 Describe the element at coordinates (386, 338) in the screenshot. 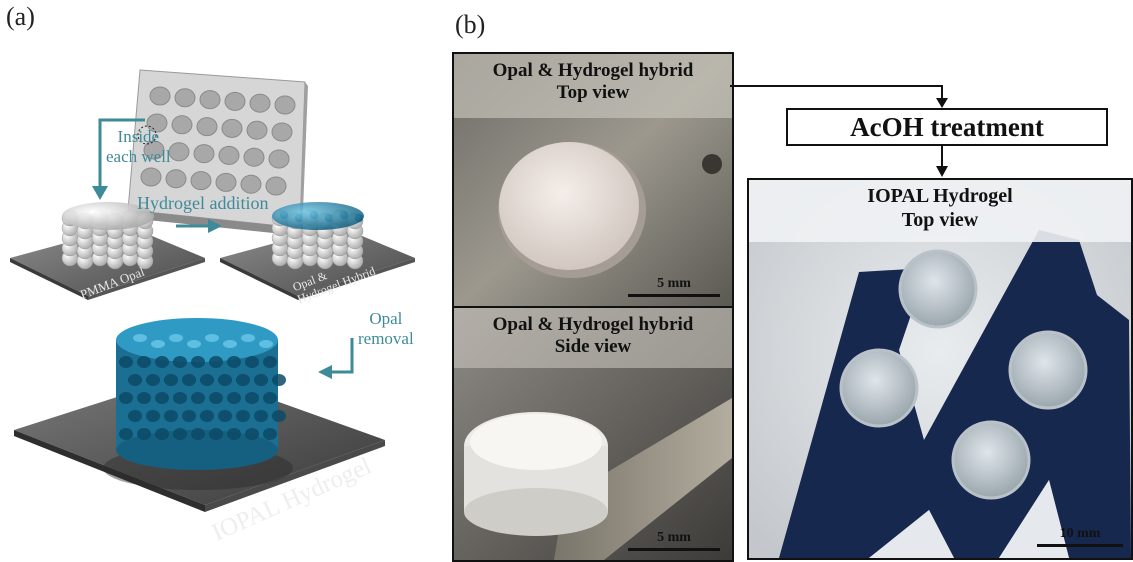

I see `opal-label-line2: removal` at that location.